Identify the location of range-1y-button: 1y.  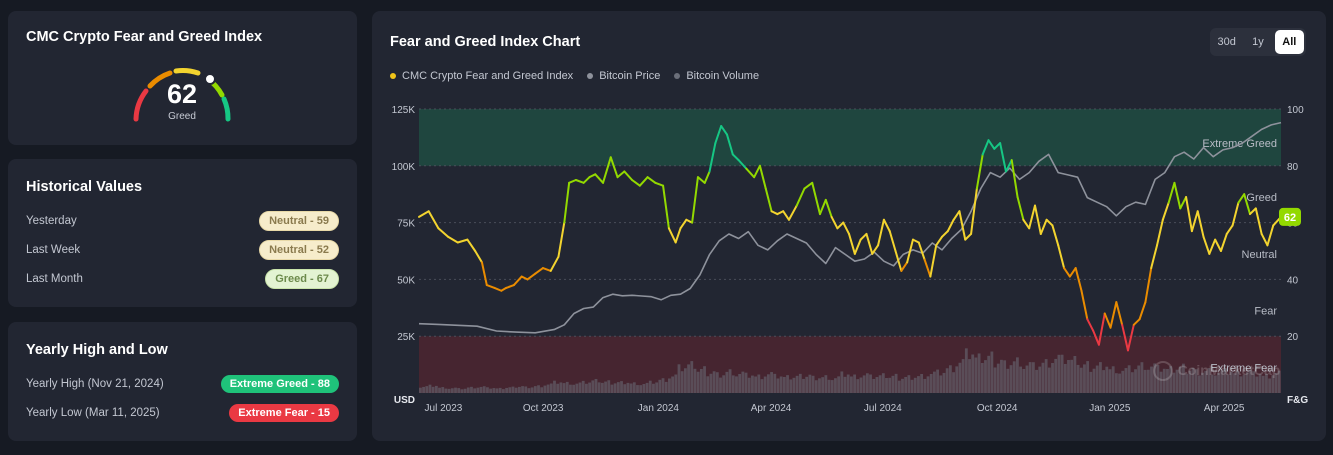
(1258, 42).